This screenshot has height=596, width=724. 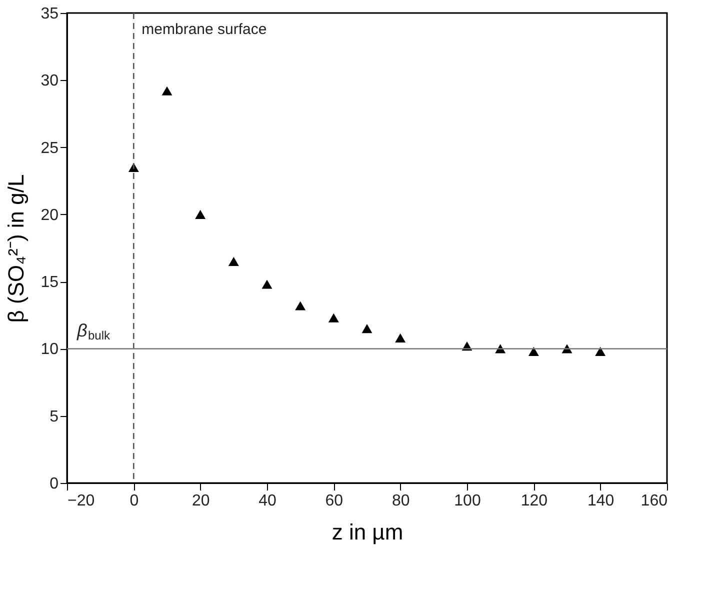 I want to click on x-tick-label: 60, so click(x=334, y=501).